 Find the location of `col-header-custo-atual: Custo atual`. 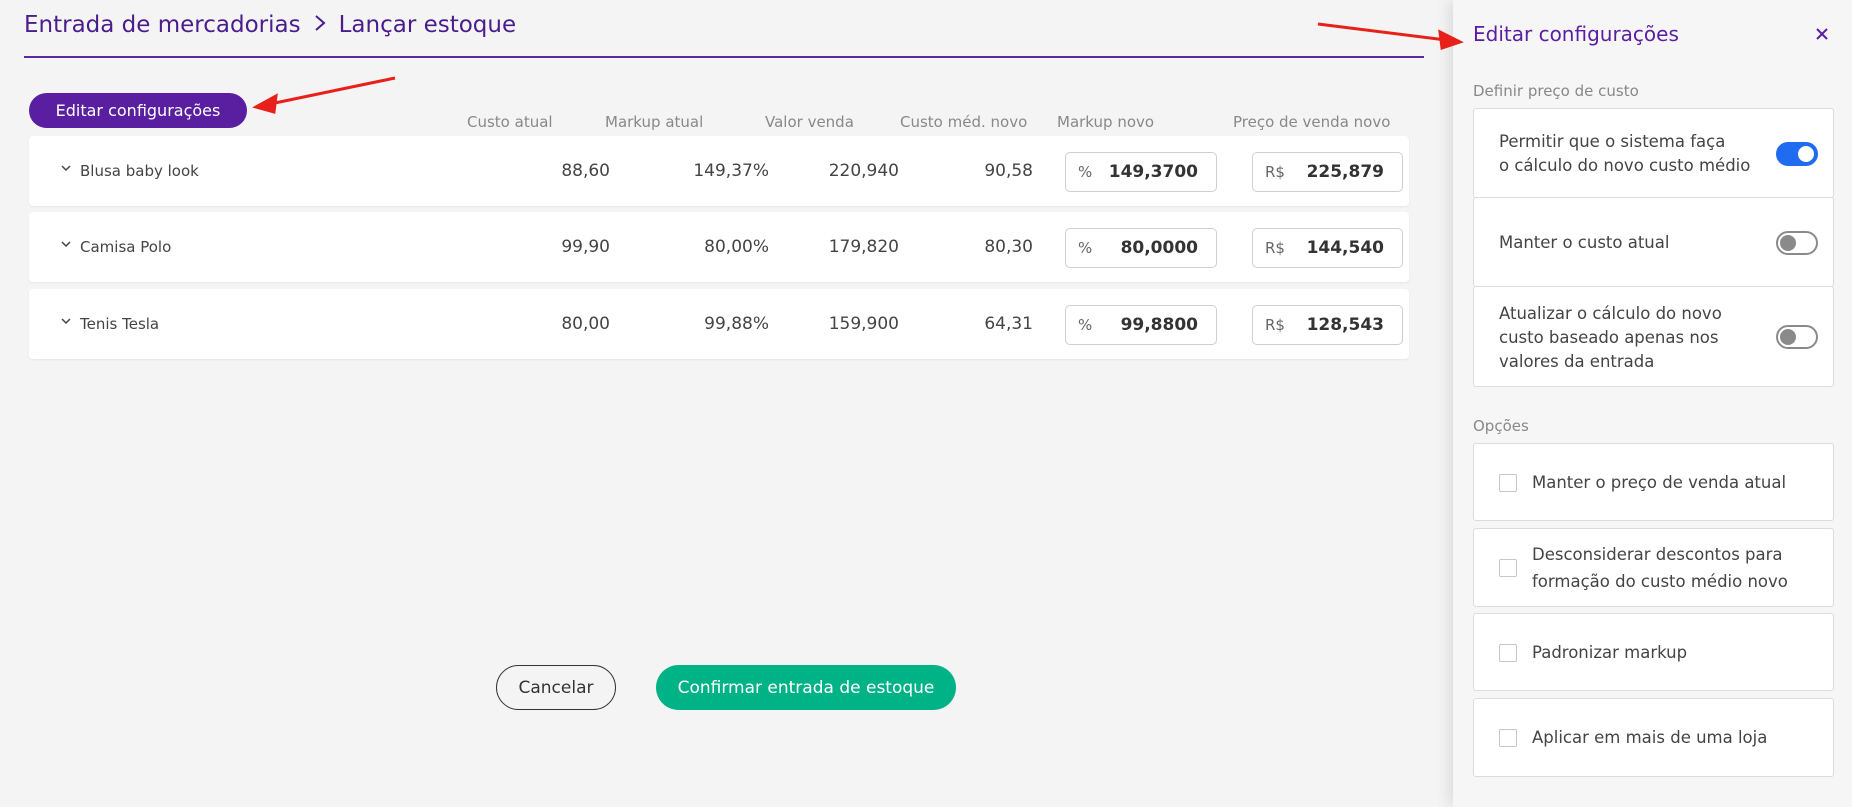

col-header-custo-atual: Custo atual is located at coordinates (510, 122).